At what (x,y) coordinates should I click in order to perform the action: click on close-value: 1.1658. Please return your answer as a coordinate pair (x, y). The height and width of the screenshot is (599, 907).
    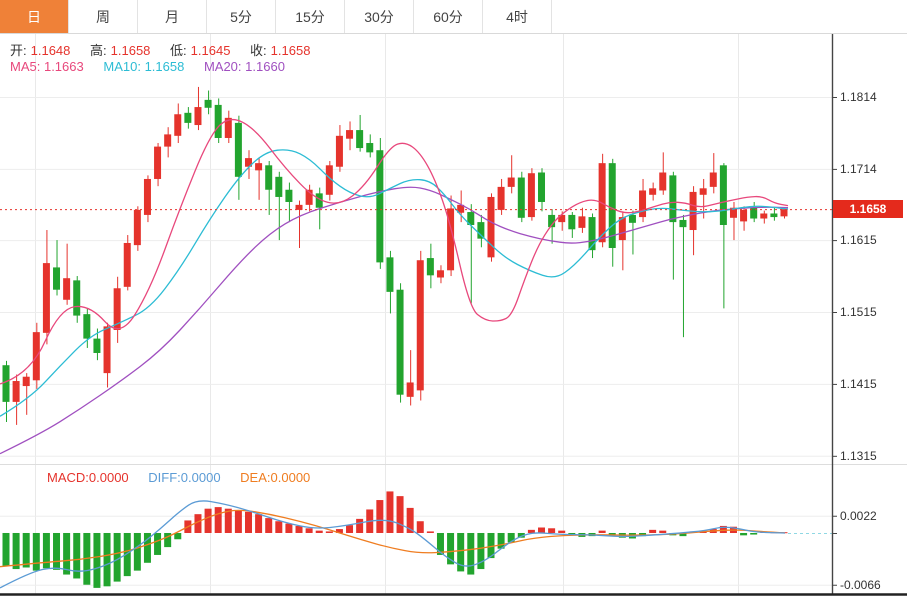
    Looking at the image, I should click on (290, 50).